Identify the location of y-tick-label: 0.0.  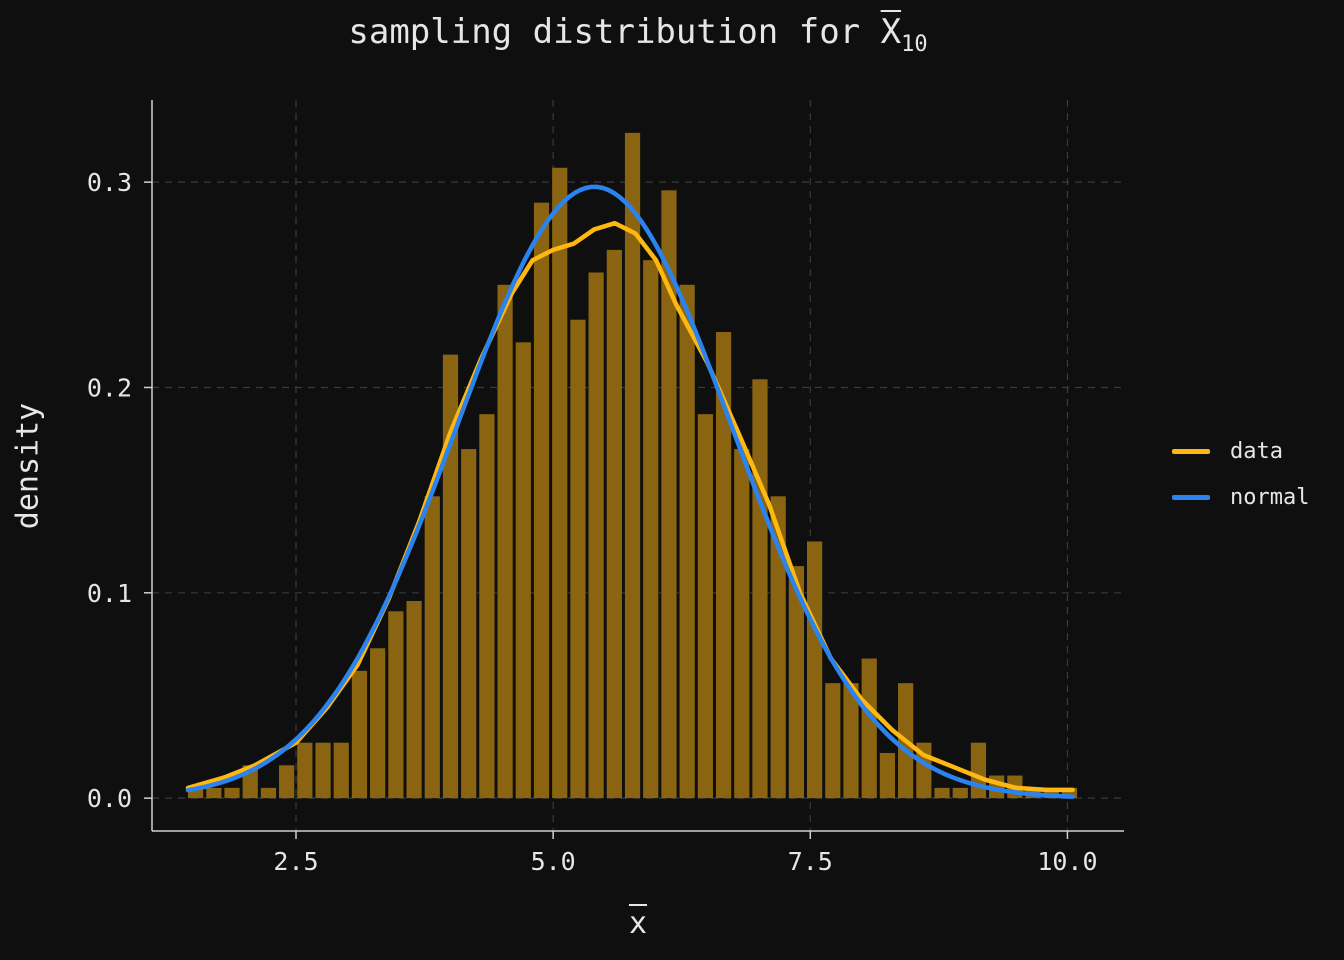
(109, 798).